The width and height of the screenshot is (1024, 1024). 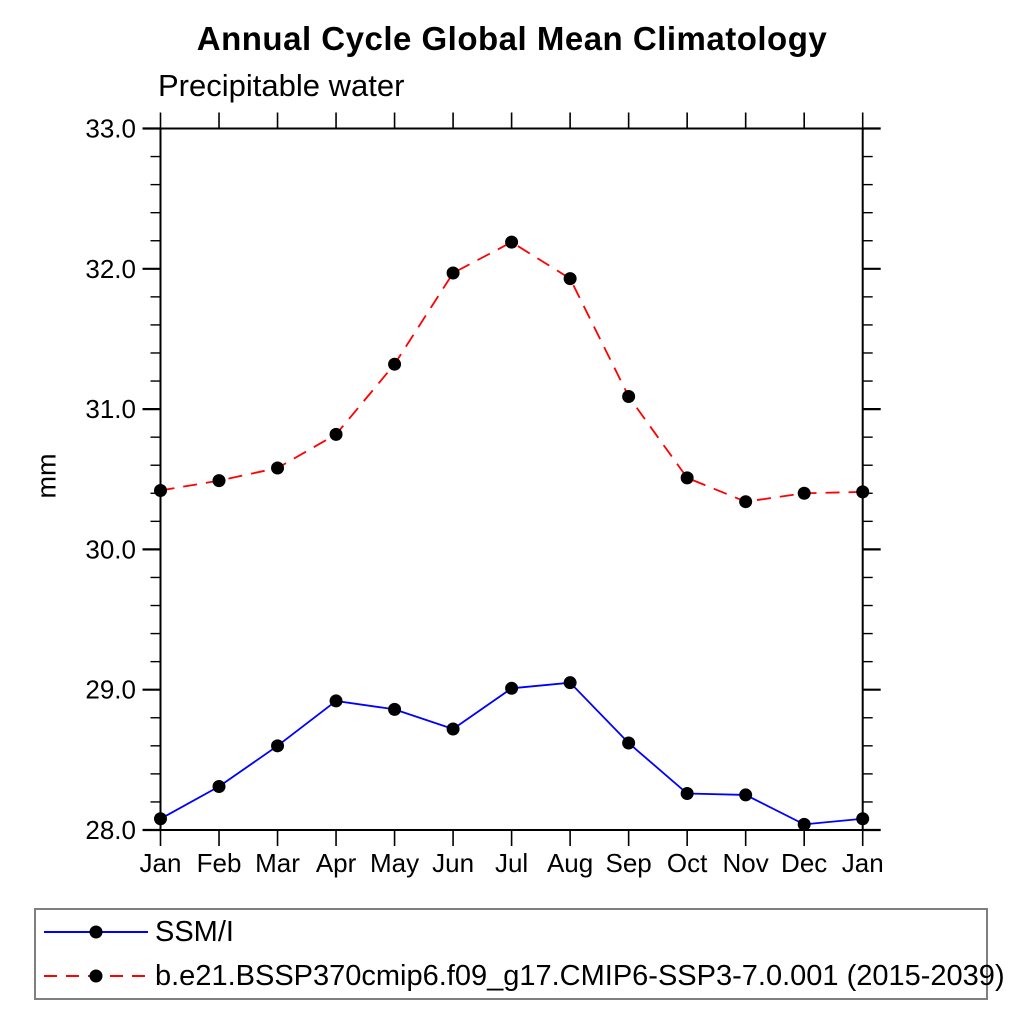 I want to click on svg-text: 28.0, so click(x=110, y=830).